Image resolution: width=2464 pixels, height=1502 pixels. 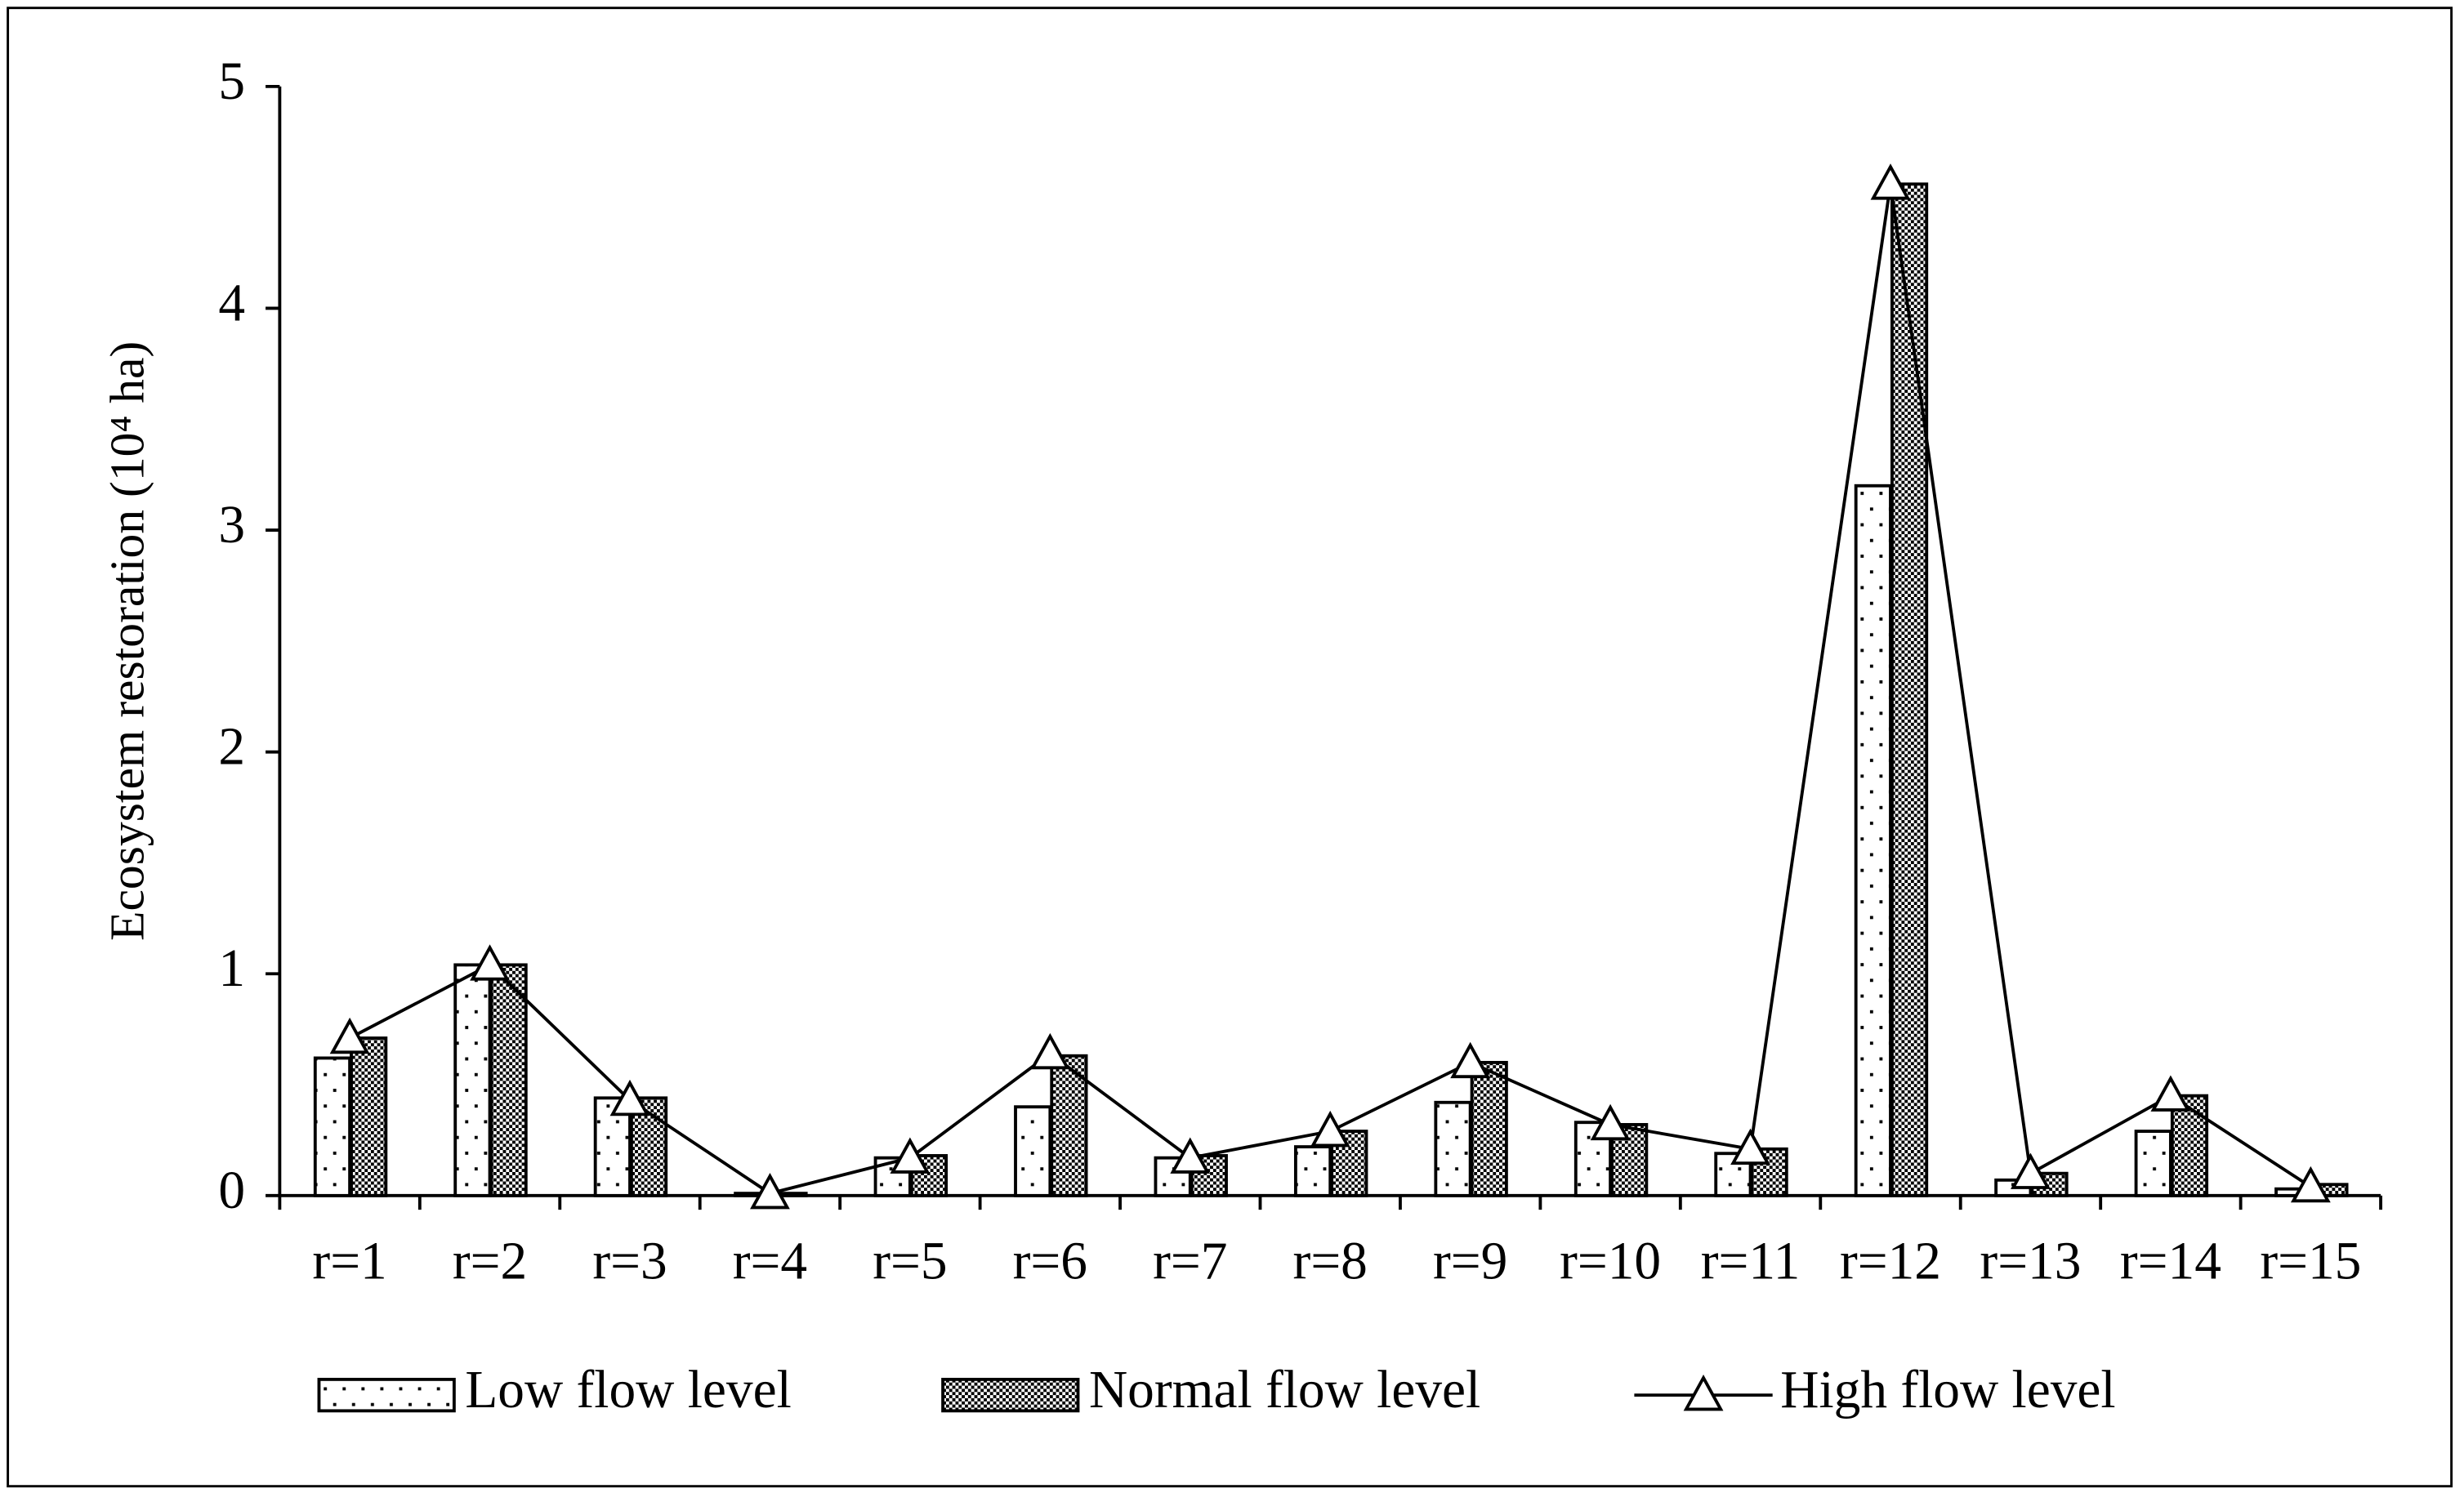 What do you see at coordinates (231, 303) in the screenshot?
I see `y-tick-label: 4` at bounding box center [231, 303].